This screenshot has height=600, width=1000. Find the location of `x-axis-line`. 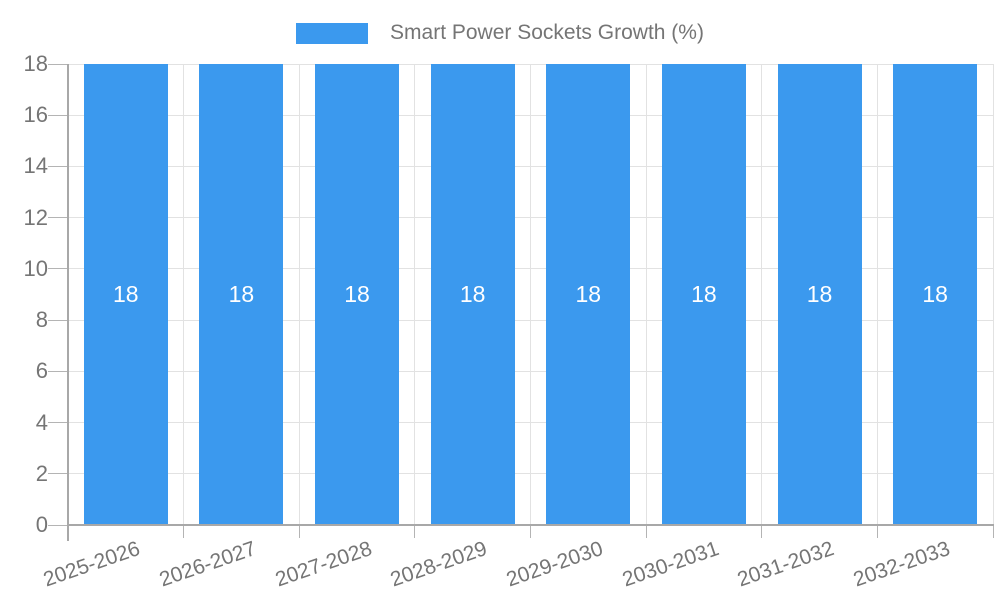

x-axis-line is located at coordinates (530, 525).